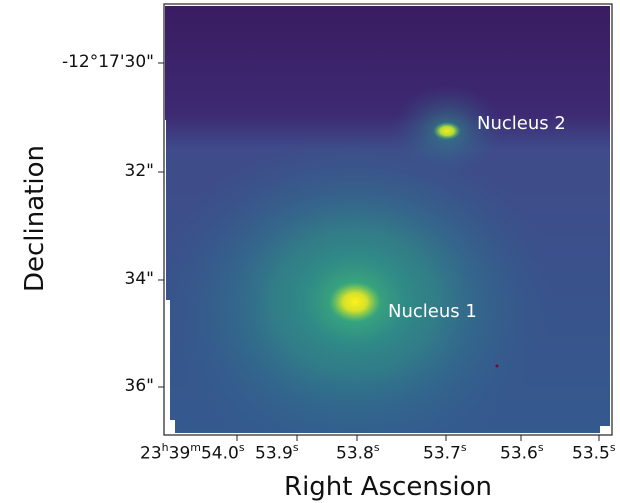 This screenshot has height=503, width=620. What do you see at coordinates (139, 279) in the screenshot?
I see `ytick-label: 34"` at bounding box center [139, 279].